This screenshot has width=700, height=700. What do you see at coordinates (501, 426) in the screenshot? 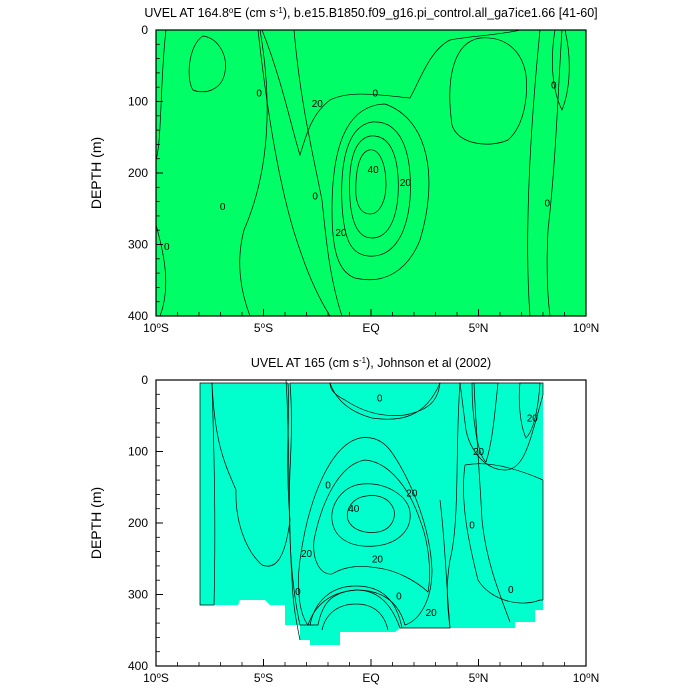
I see `panel-2-fill-east-band` at bounding box center [501, 426].